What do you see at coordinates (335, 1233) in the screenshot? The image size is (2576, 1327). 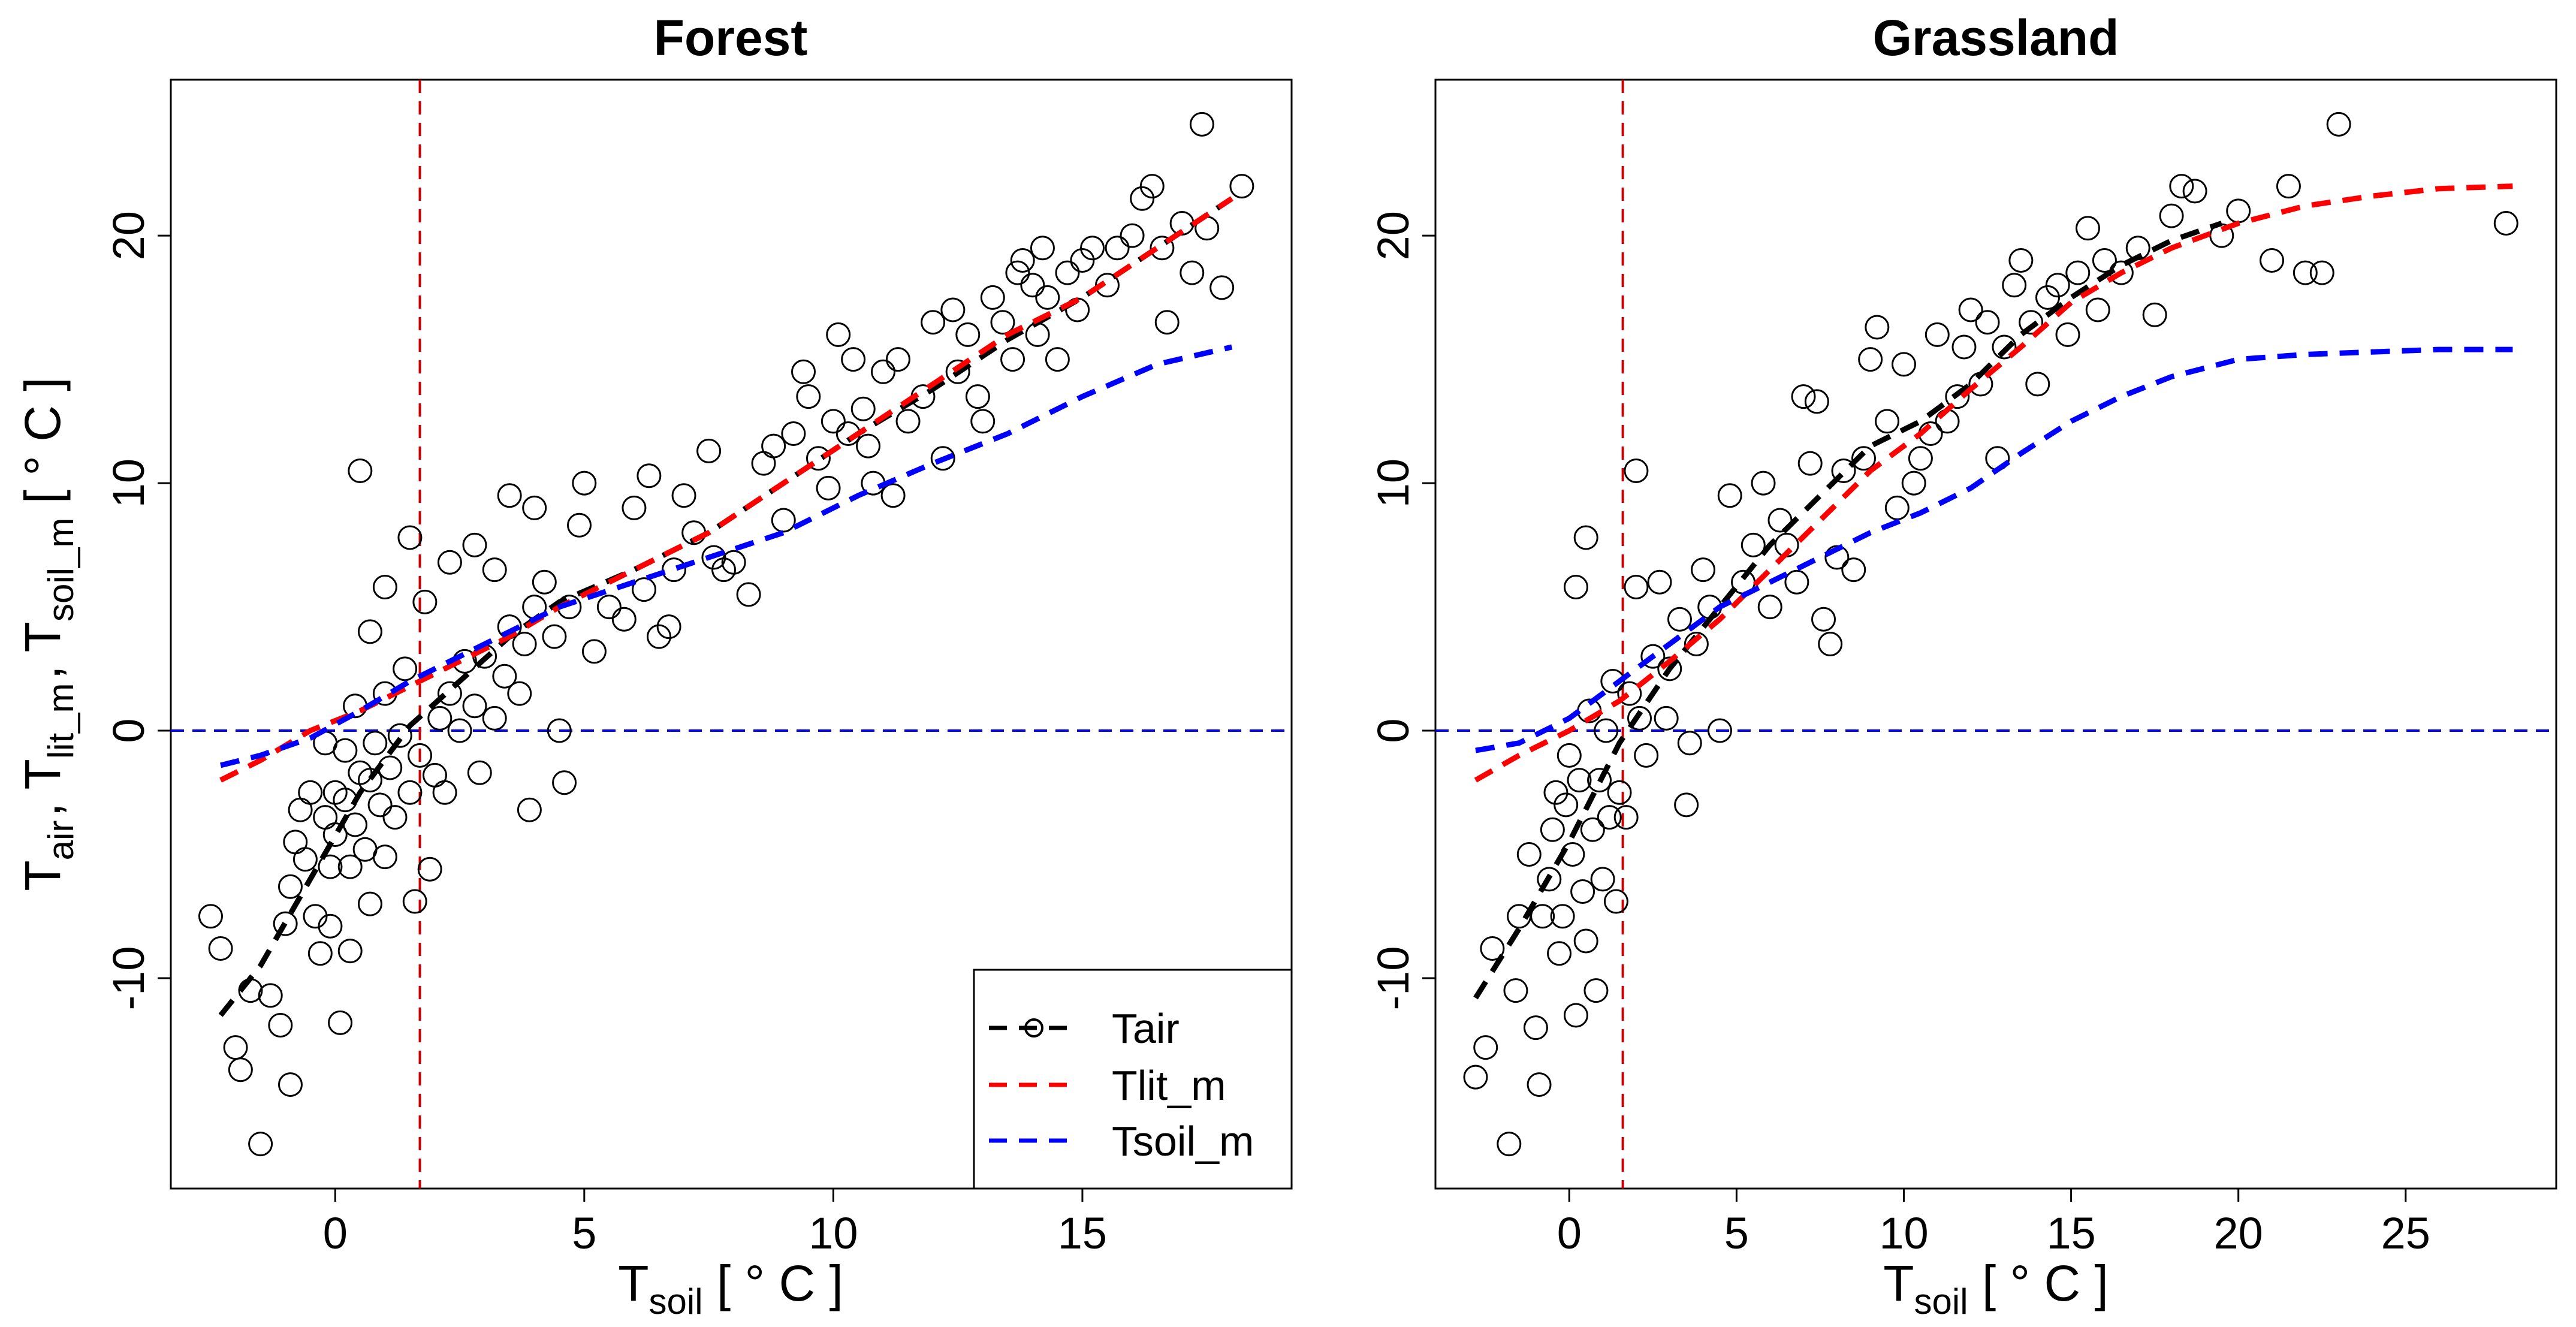 I see `forest-x-tick-label: 0` at bounding box center [335, 1233].